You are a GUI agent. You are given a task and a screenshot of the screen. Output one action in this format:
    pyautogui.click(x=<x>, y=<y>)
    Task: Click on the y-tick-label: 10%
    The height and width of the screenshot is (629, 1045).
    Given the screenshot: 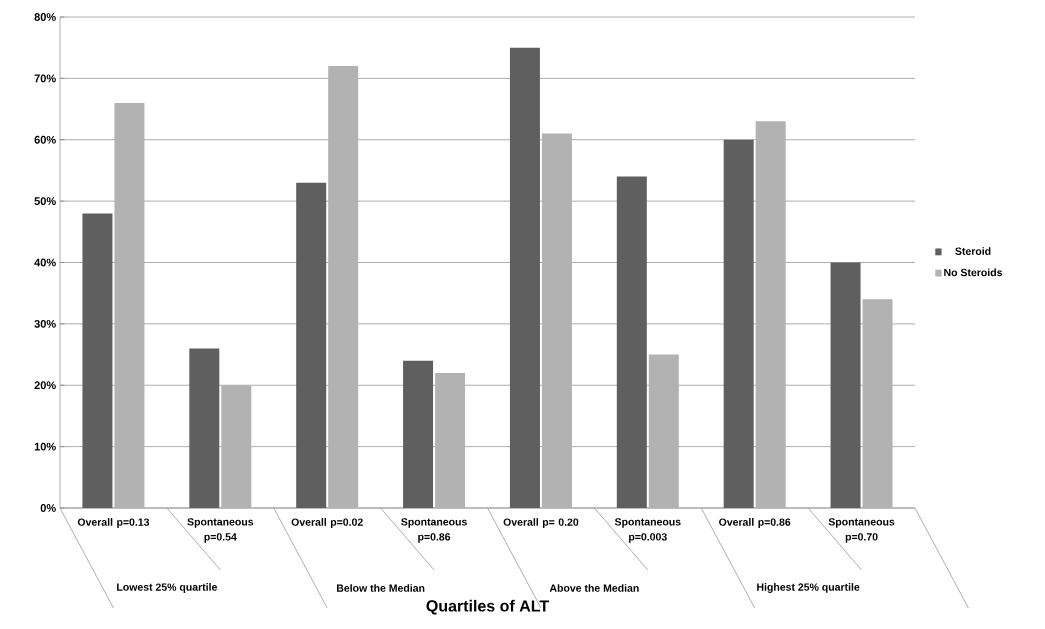 What is the action you would take?
    pyautogui.click(x=45, y=446)
    